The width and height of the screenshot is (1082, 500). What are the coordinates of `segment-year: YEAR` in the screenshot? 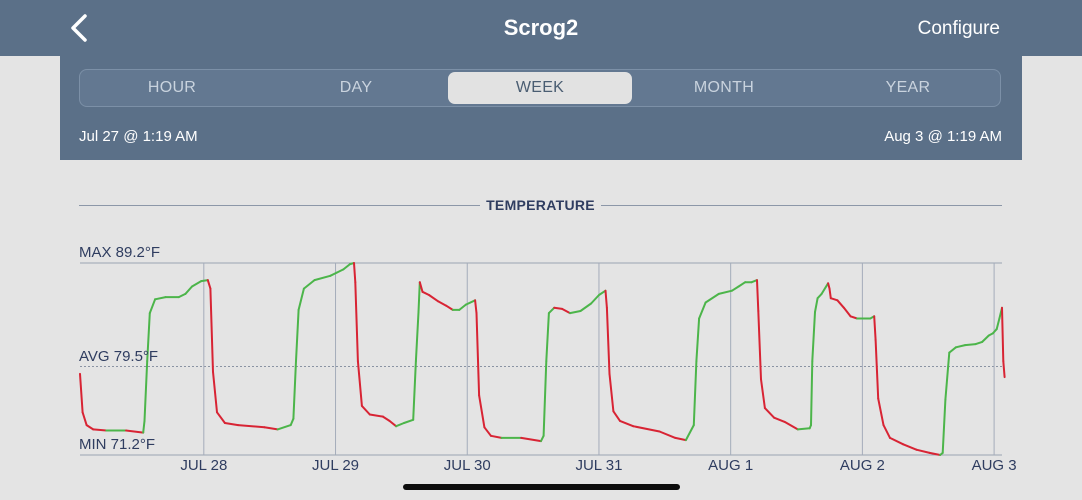 It's located at (908, 87).